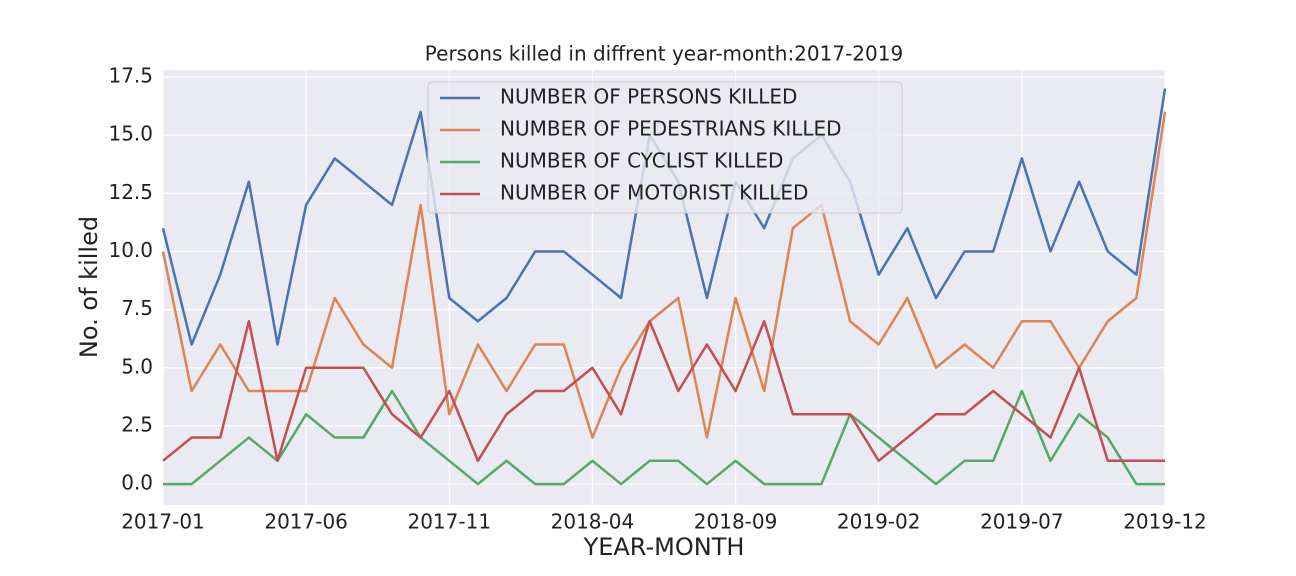 The image size is (1296, 576). I want to click on y-tick-label: 17.5, so click(130, 75).